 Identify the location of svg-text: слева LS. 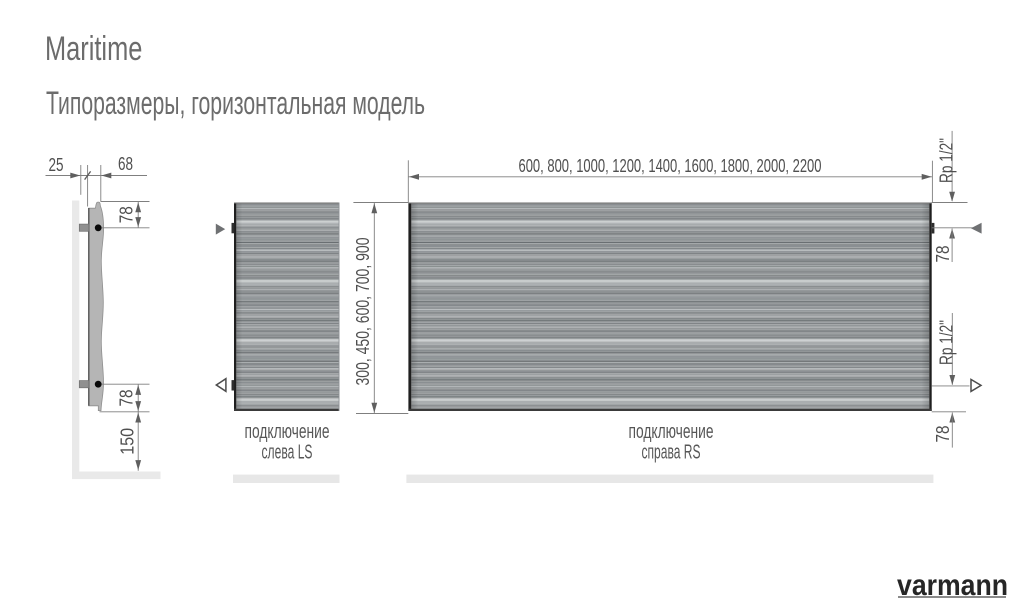
(287, 453).